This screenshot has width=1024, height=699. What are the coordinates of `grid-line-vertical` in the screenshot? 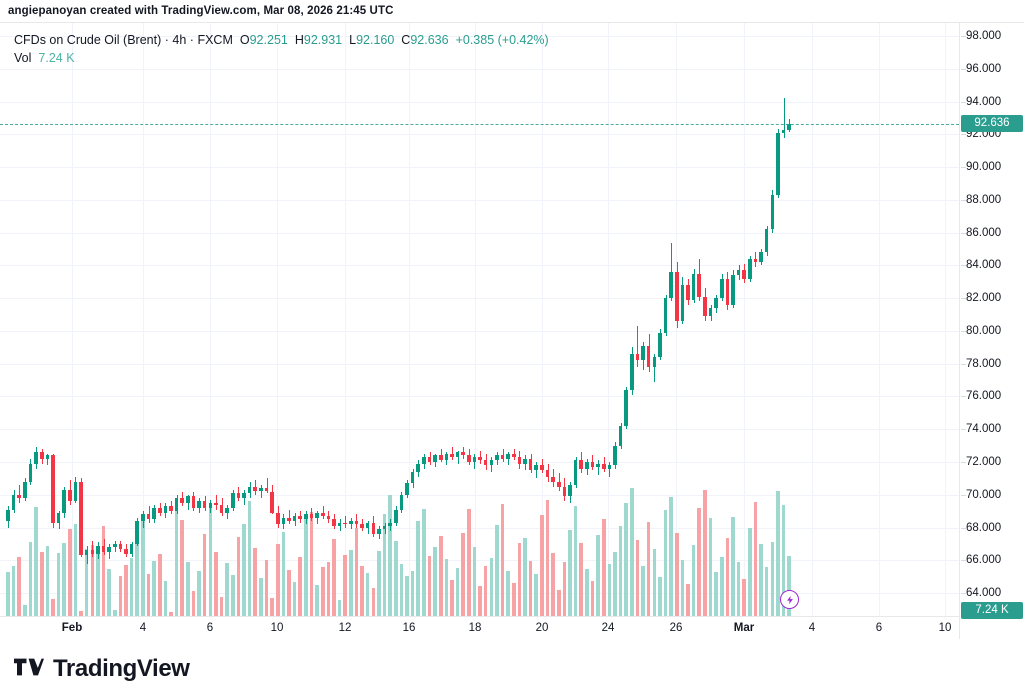 It's located at (210, 319).